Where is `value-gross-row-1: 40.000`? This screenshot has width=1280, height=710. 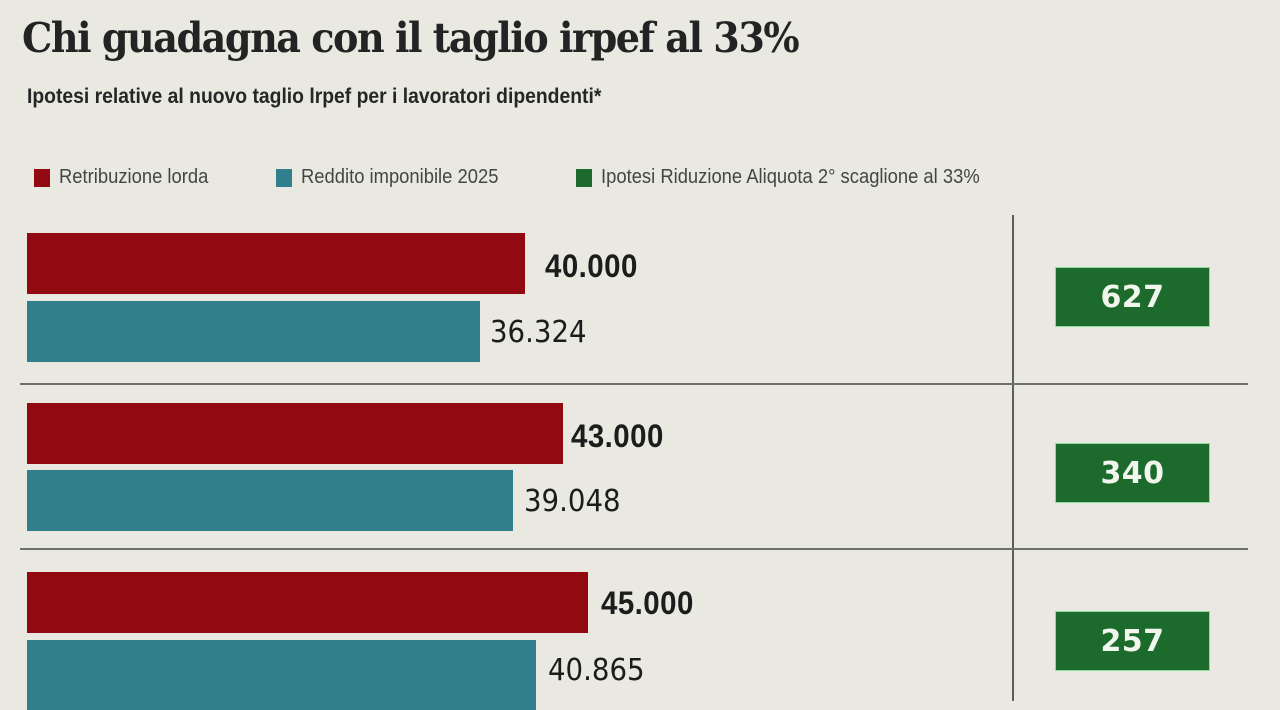 value-gross-row-1: 40.000 is located at coordinates (591, 266).